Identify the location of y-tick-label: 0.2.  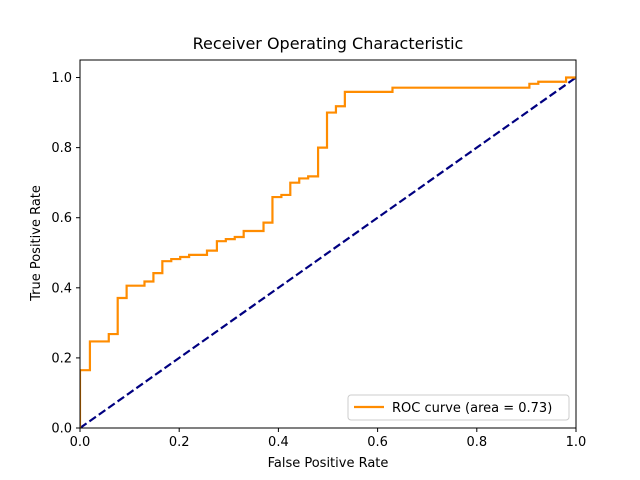
(61, 358).